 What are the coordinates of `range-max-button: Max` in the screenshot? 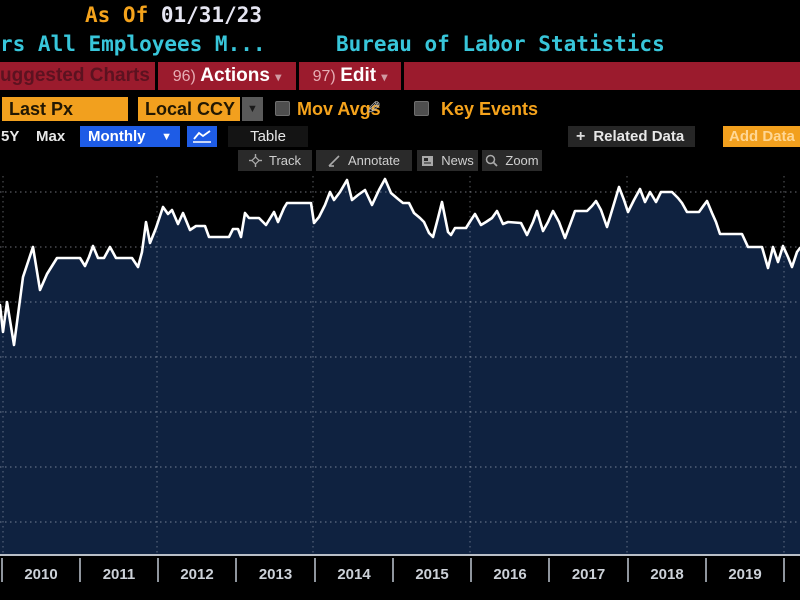 It's located at (51, 136).